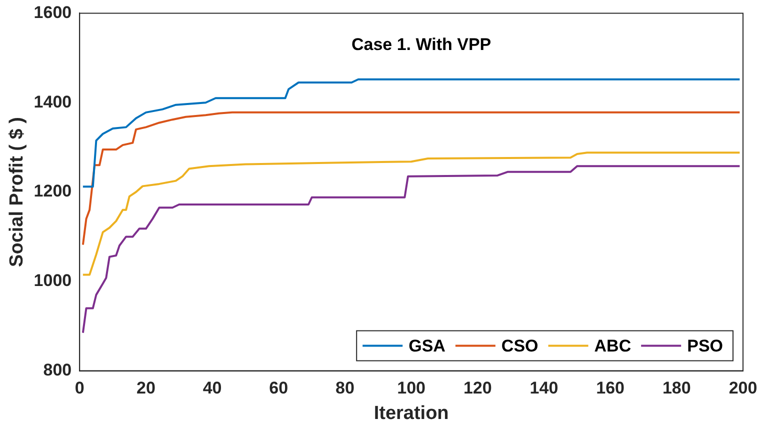  Describe the element at coordinates (79, 388) in the screenshot. I see `x-tick-label: 0` at that location.